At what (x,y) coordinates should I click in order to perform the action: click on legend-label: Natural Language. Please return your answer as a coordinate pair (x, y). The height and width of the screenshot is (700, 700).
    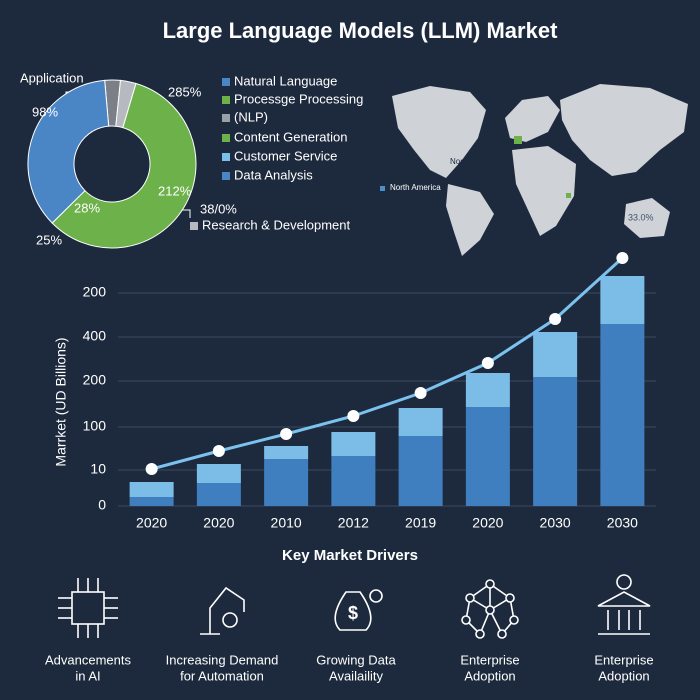
    Looking at the image, I should click on (285, 80).